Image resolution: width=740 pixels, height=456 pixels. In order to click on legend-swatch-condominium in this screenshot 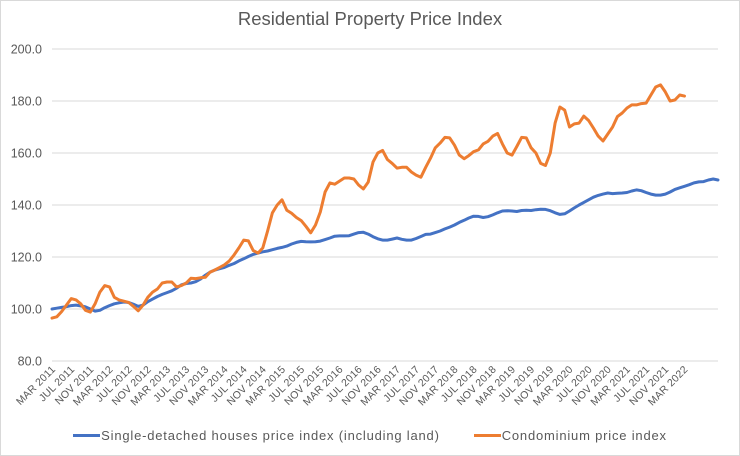, I will do `click(487, 435)`.